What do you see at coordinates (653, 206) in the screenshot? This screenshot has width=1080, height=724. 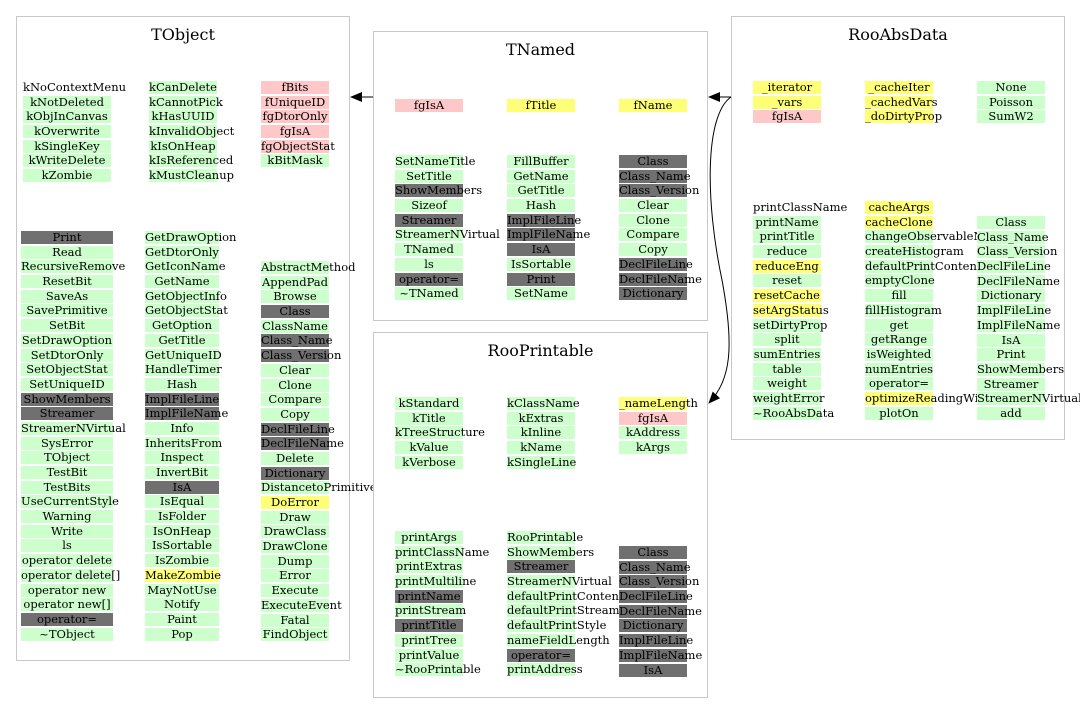 I see `class-member: Clear` at bounding box center [653, 206].